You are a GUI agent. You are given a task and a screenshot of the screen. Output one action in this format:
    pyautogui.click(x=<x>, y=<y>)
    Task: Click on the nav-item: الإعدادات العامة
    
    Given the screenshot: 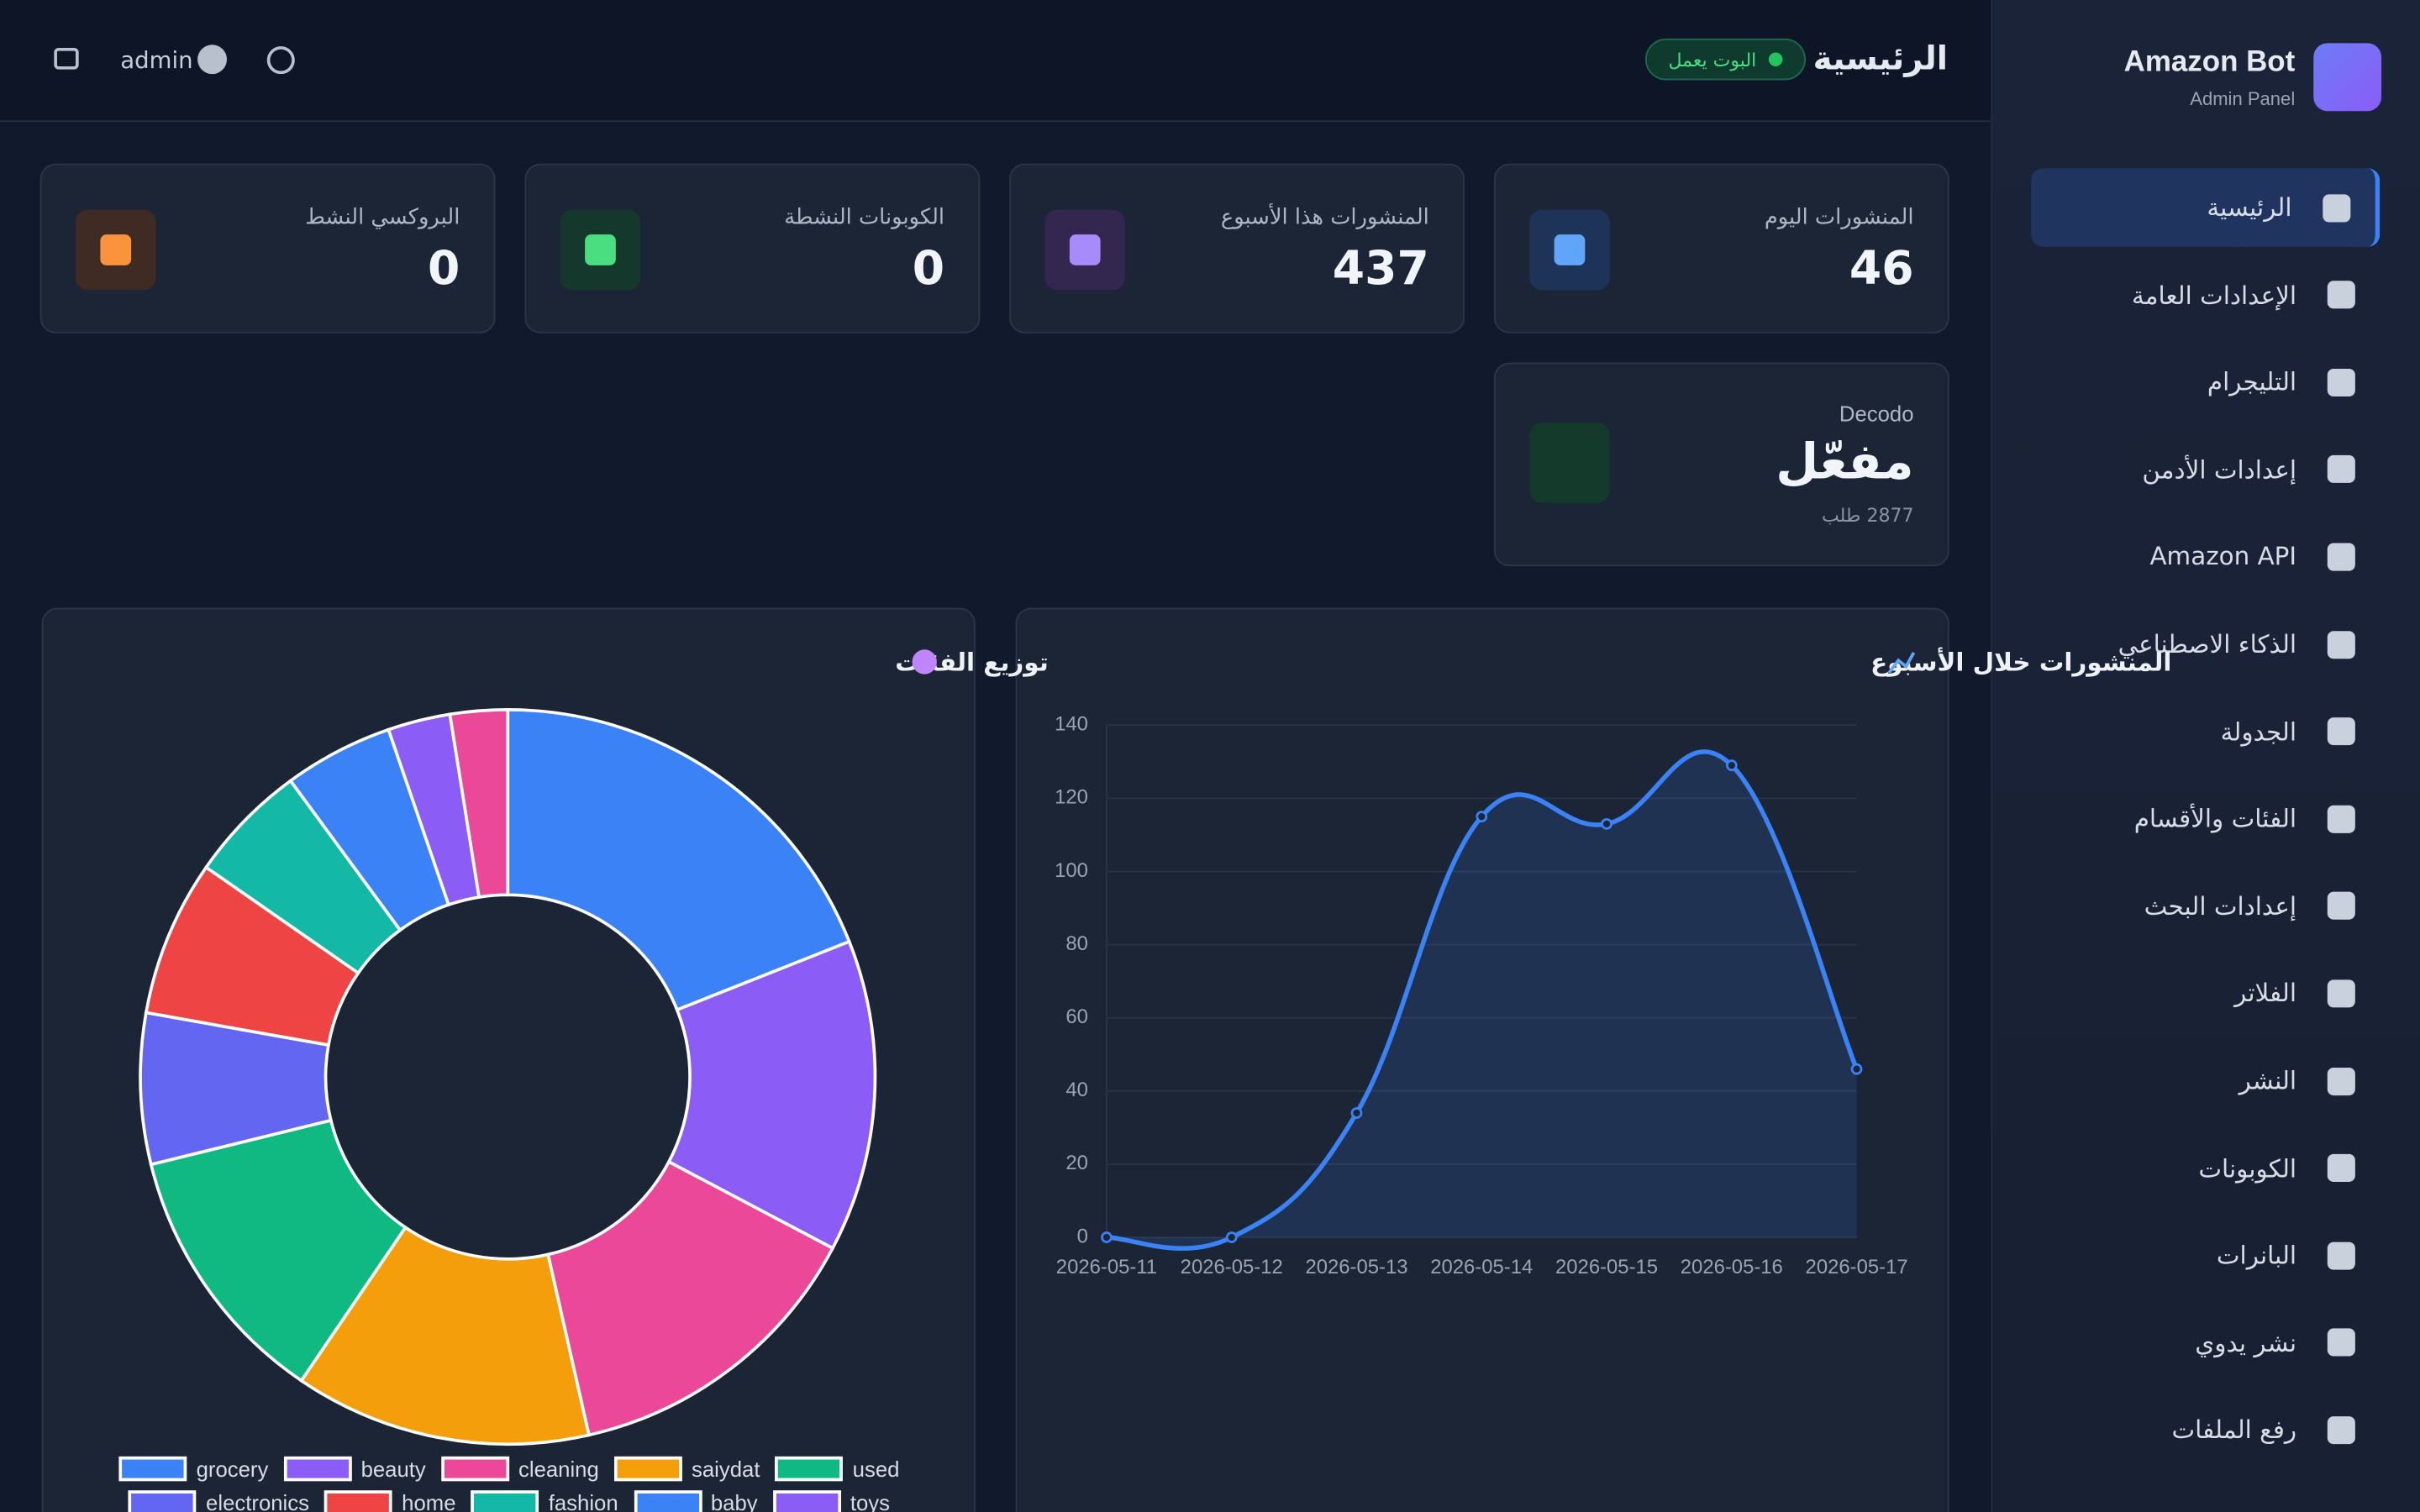 What is the action you would take?
    pyautogui.click(x=2206, y=294)
    